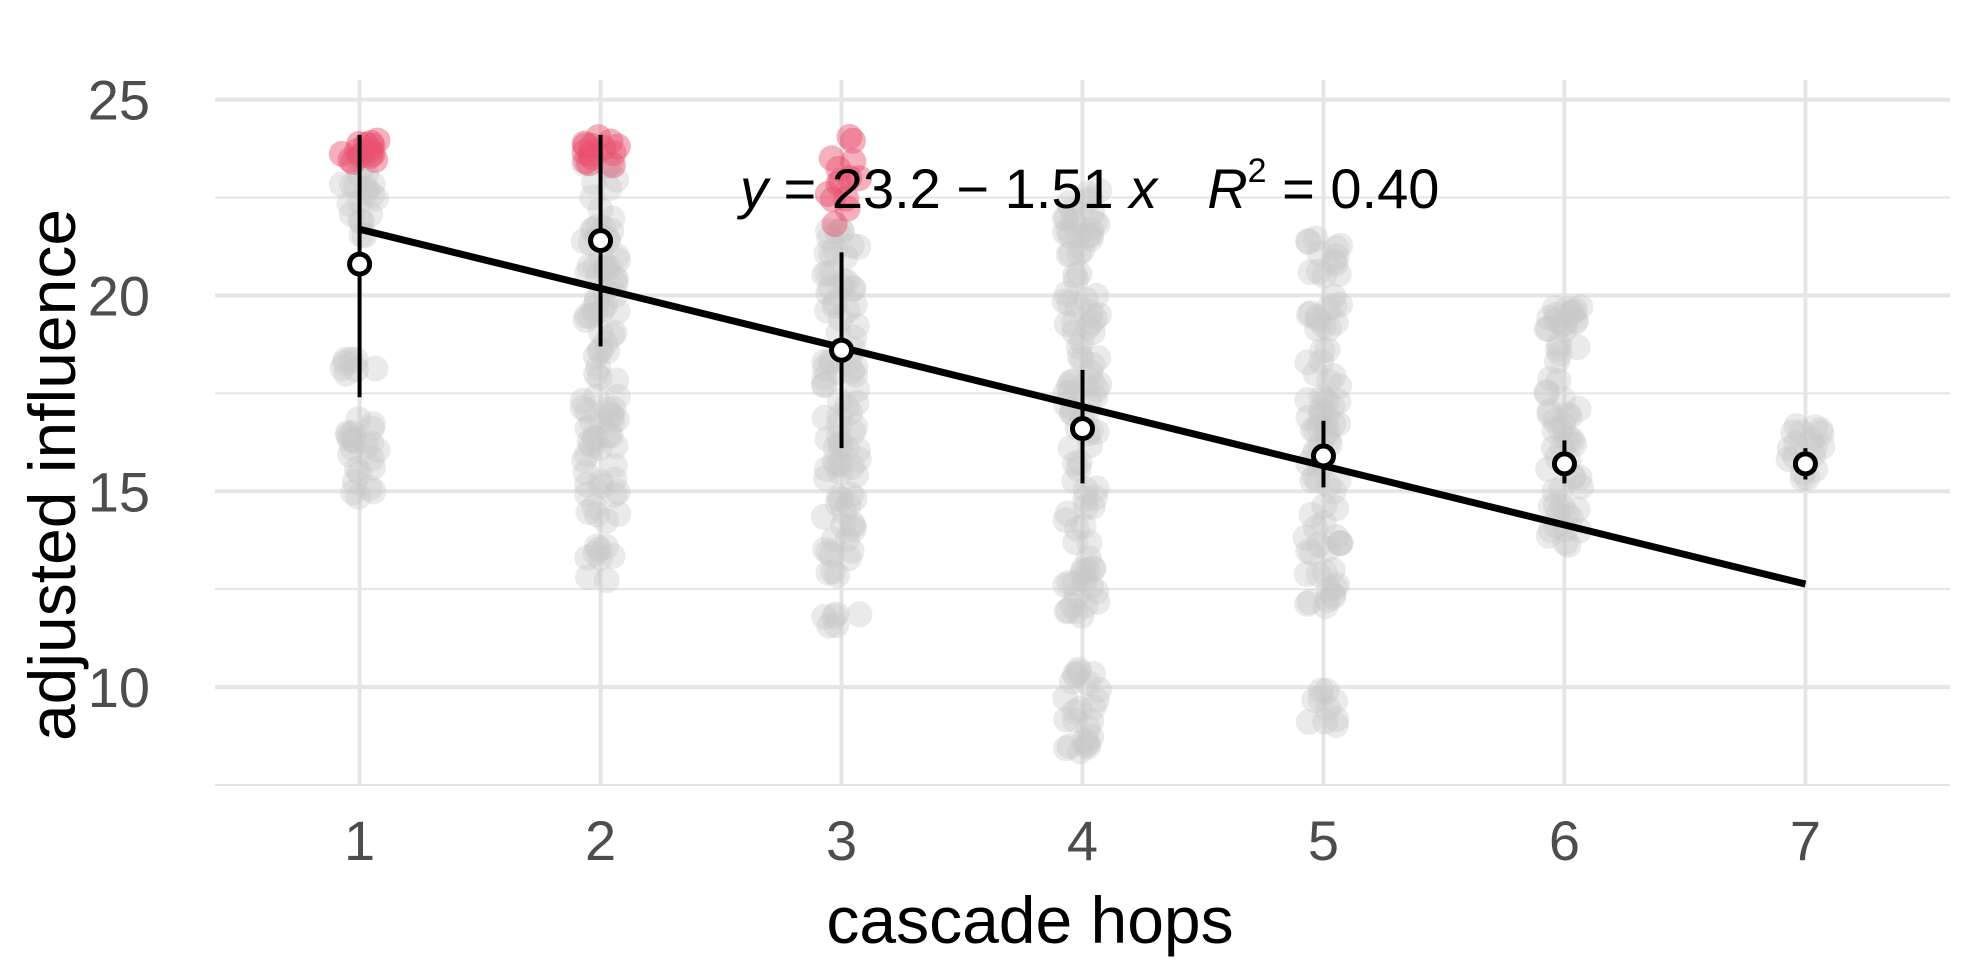 Image resolution: width=1967 pixels, height=967 pixels. What do you see at coordinates (1029, 920) in the screenshot?
I see `x-axis-title: cascade hops` at bounding box center [1029, 920].